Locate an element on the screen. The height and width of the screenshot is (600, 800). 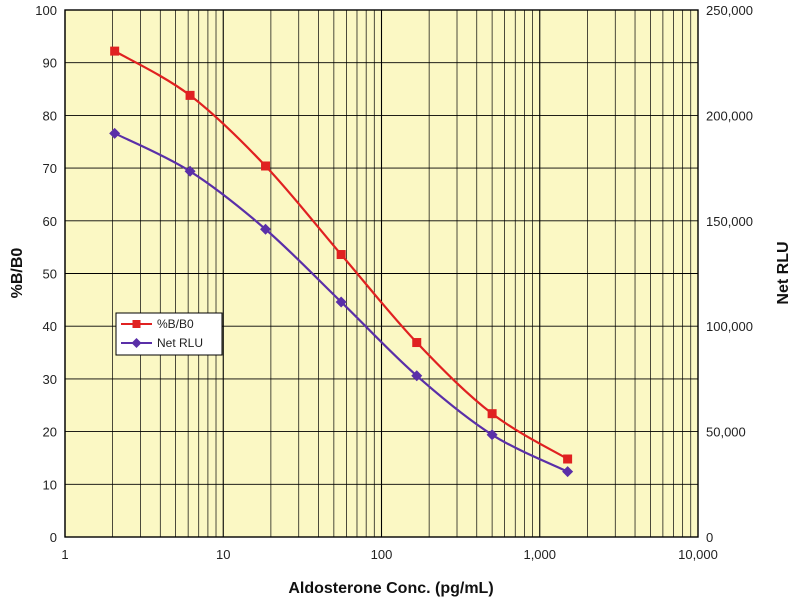
y-tick-label: 10 is located at coordinates (50, 484).